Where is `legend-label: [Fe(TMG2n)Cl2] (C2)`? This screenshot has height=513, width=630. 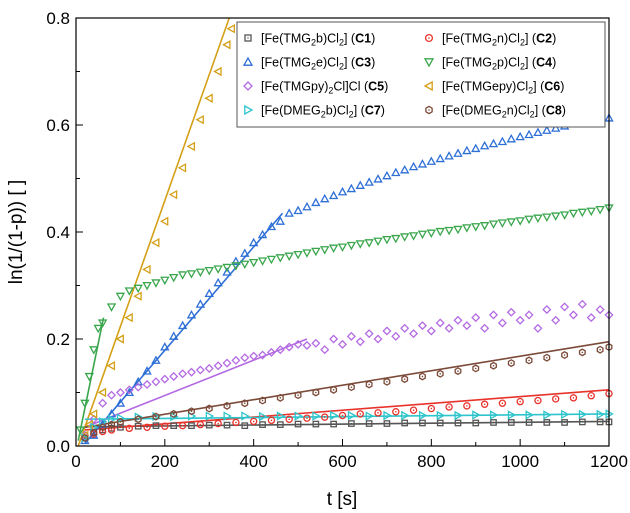
legend-label: [Fe(TMG2n)Cl2] (C2) is located at coordinates (499, 40).